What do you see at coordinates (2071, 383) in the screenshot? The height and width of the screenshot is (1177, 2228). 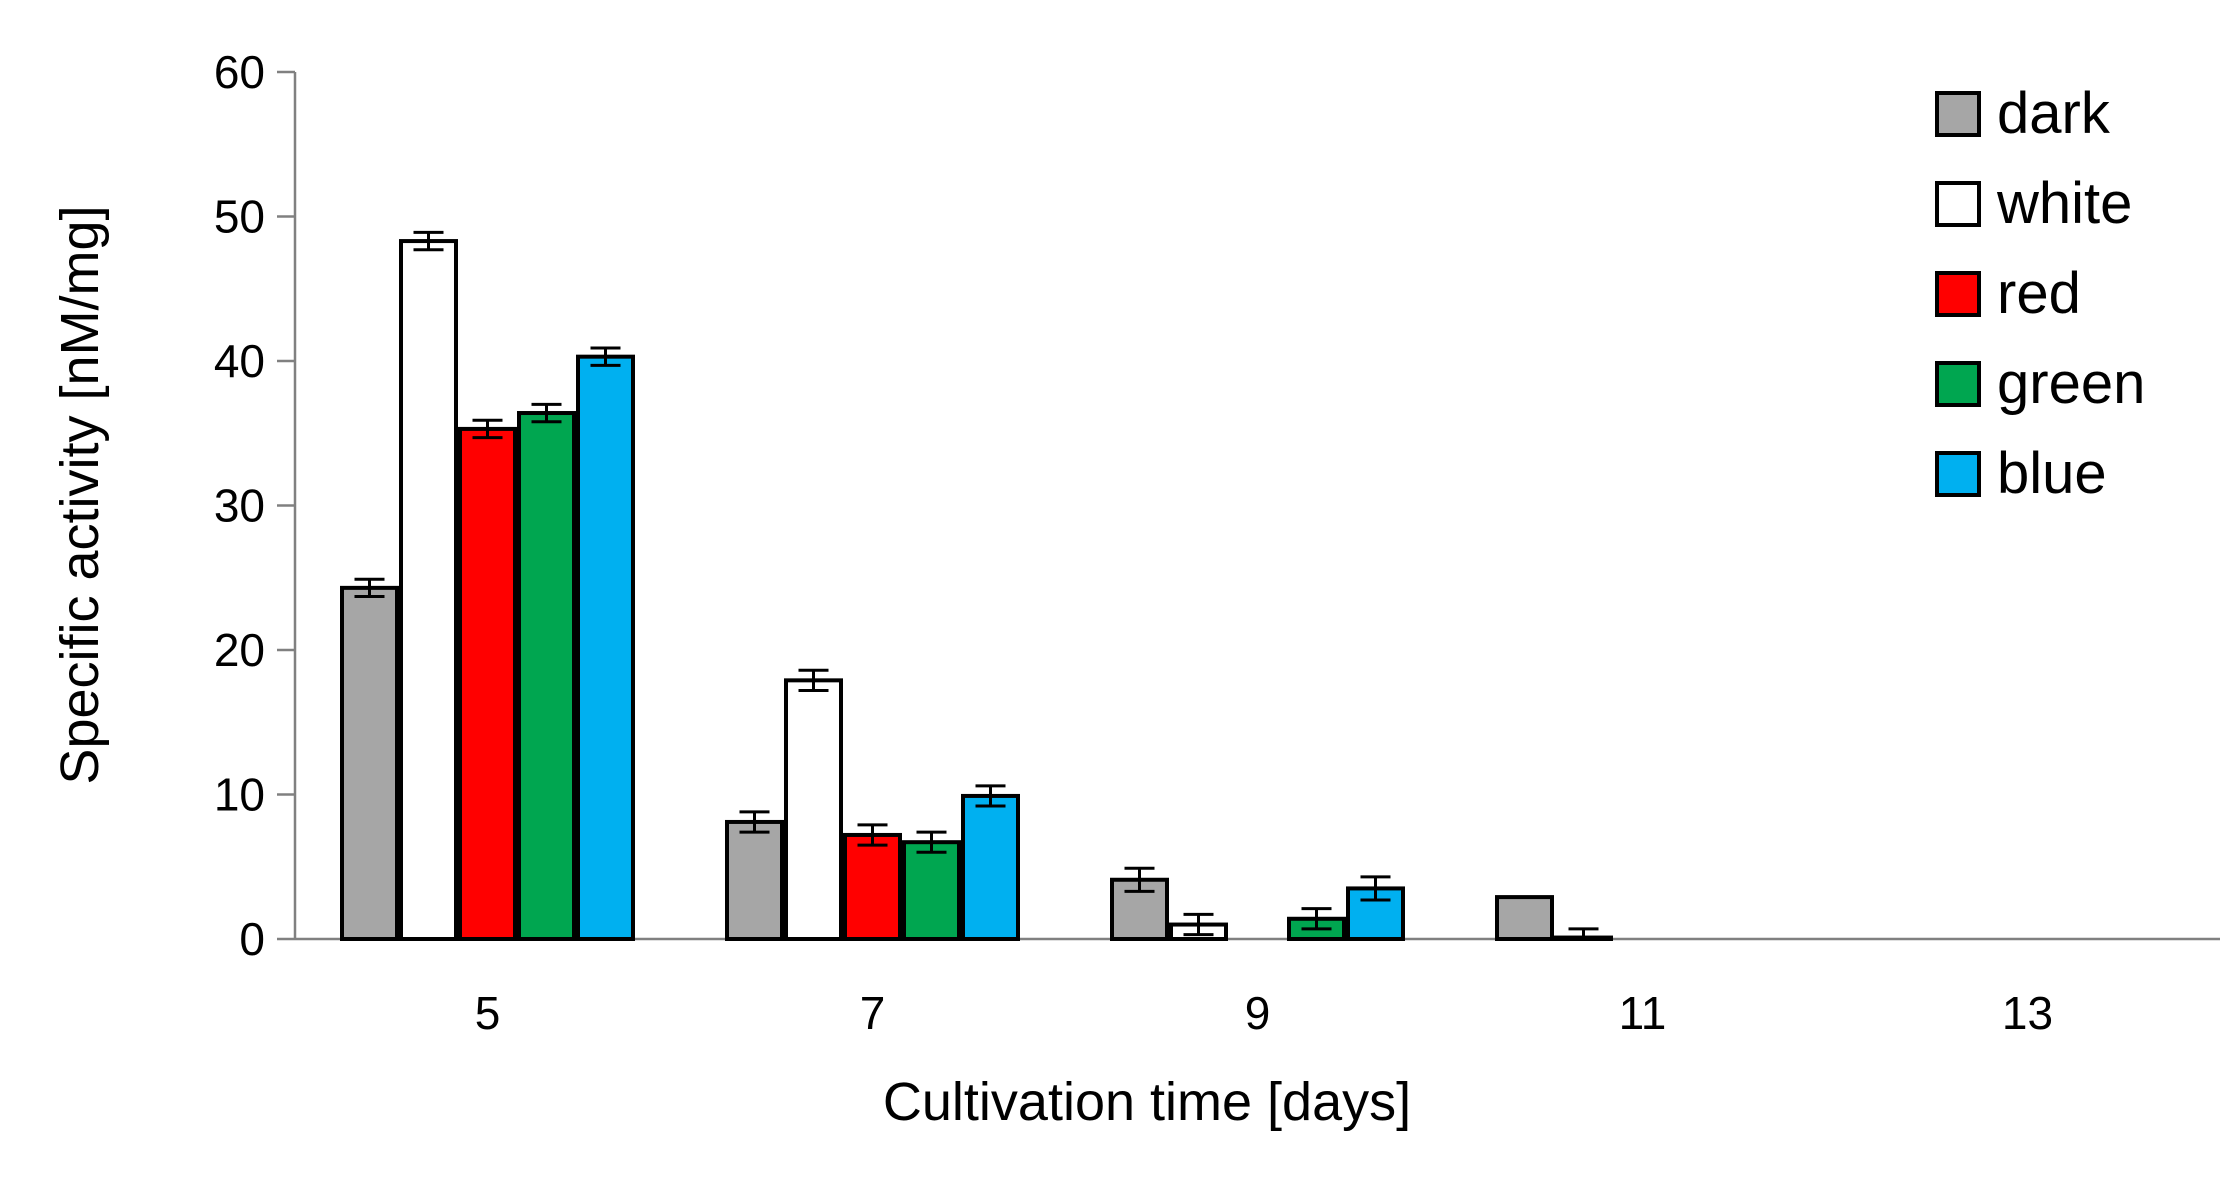 I see `legend-label-green: green` at bounding box center [2071, 383].